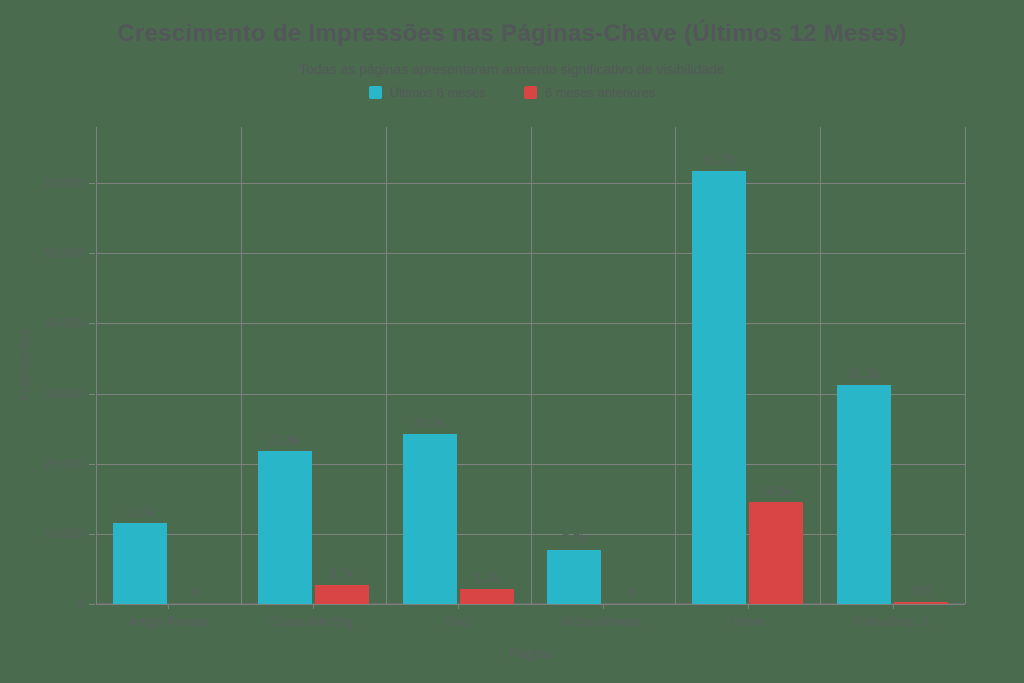 The height and width of the screenshot is (683, 1024). I want to click on y-tick-label: 20,000, so click(64, 463).